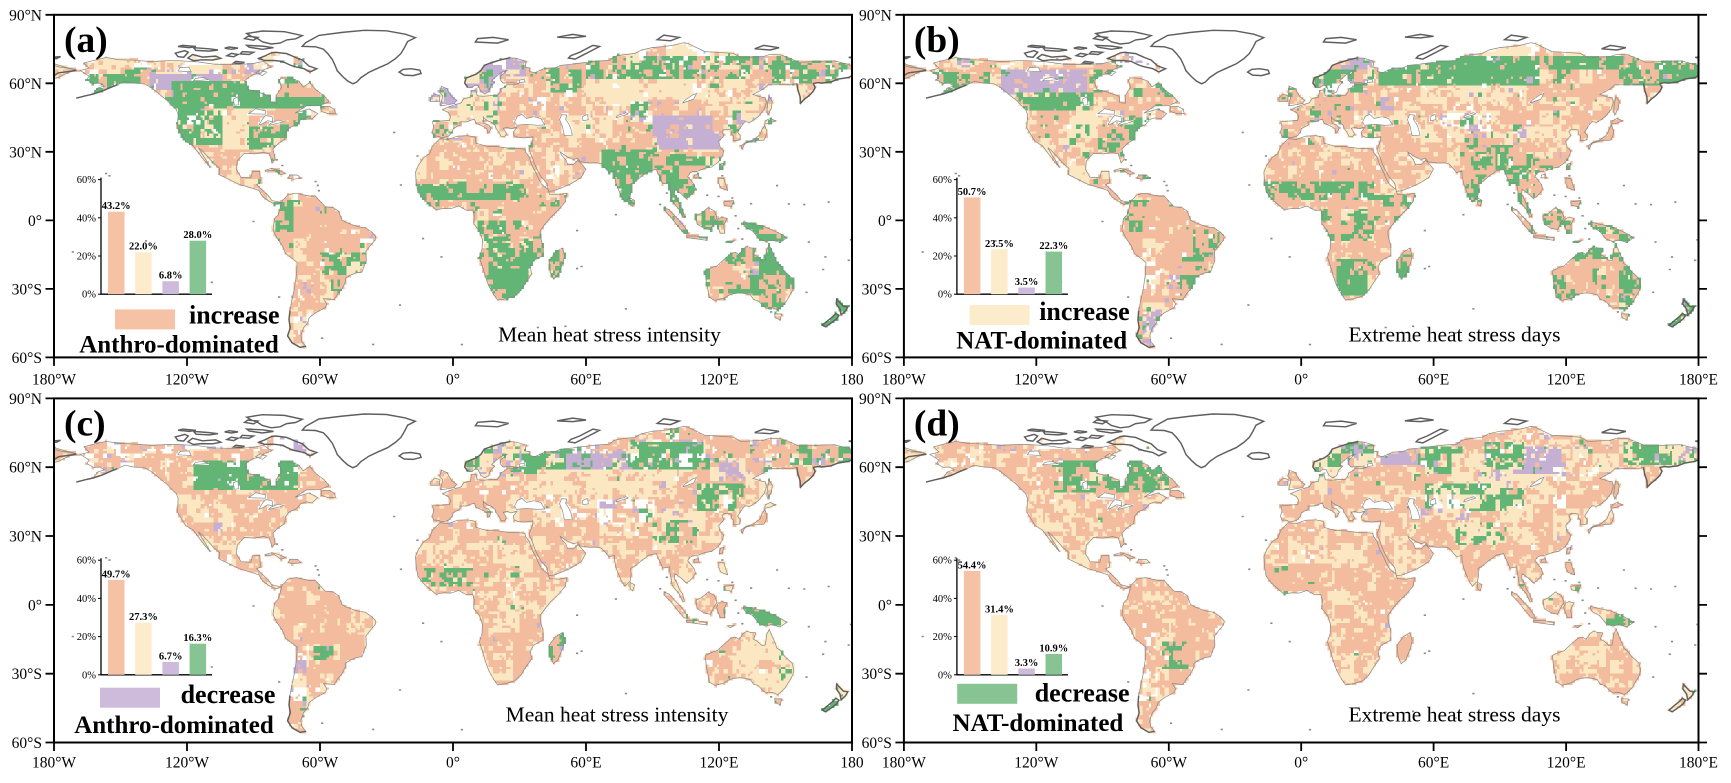 The height and width of the screenshot is (783, 1731). Describe the element at coordinates (937, 40) in the screenshot. I see `svg-text: (b)` at that location.